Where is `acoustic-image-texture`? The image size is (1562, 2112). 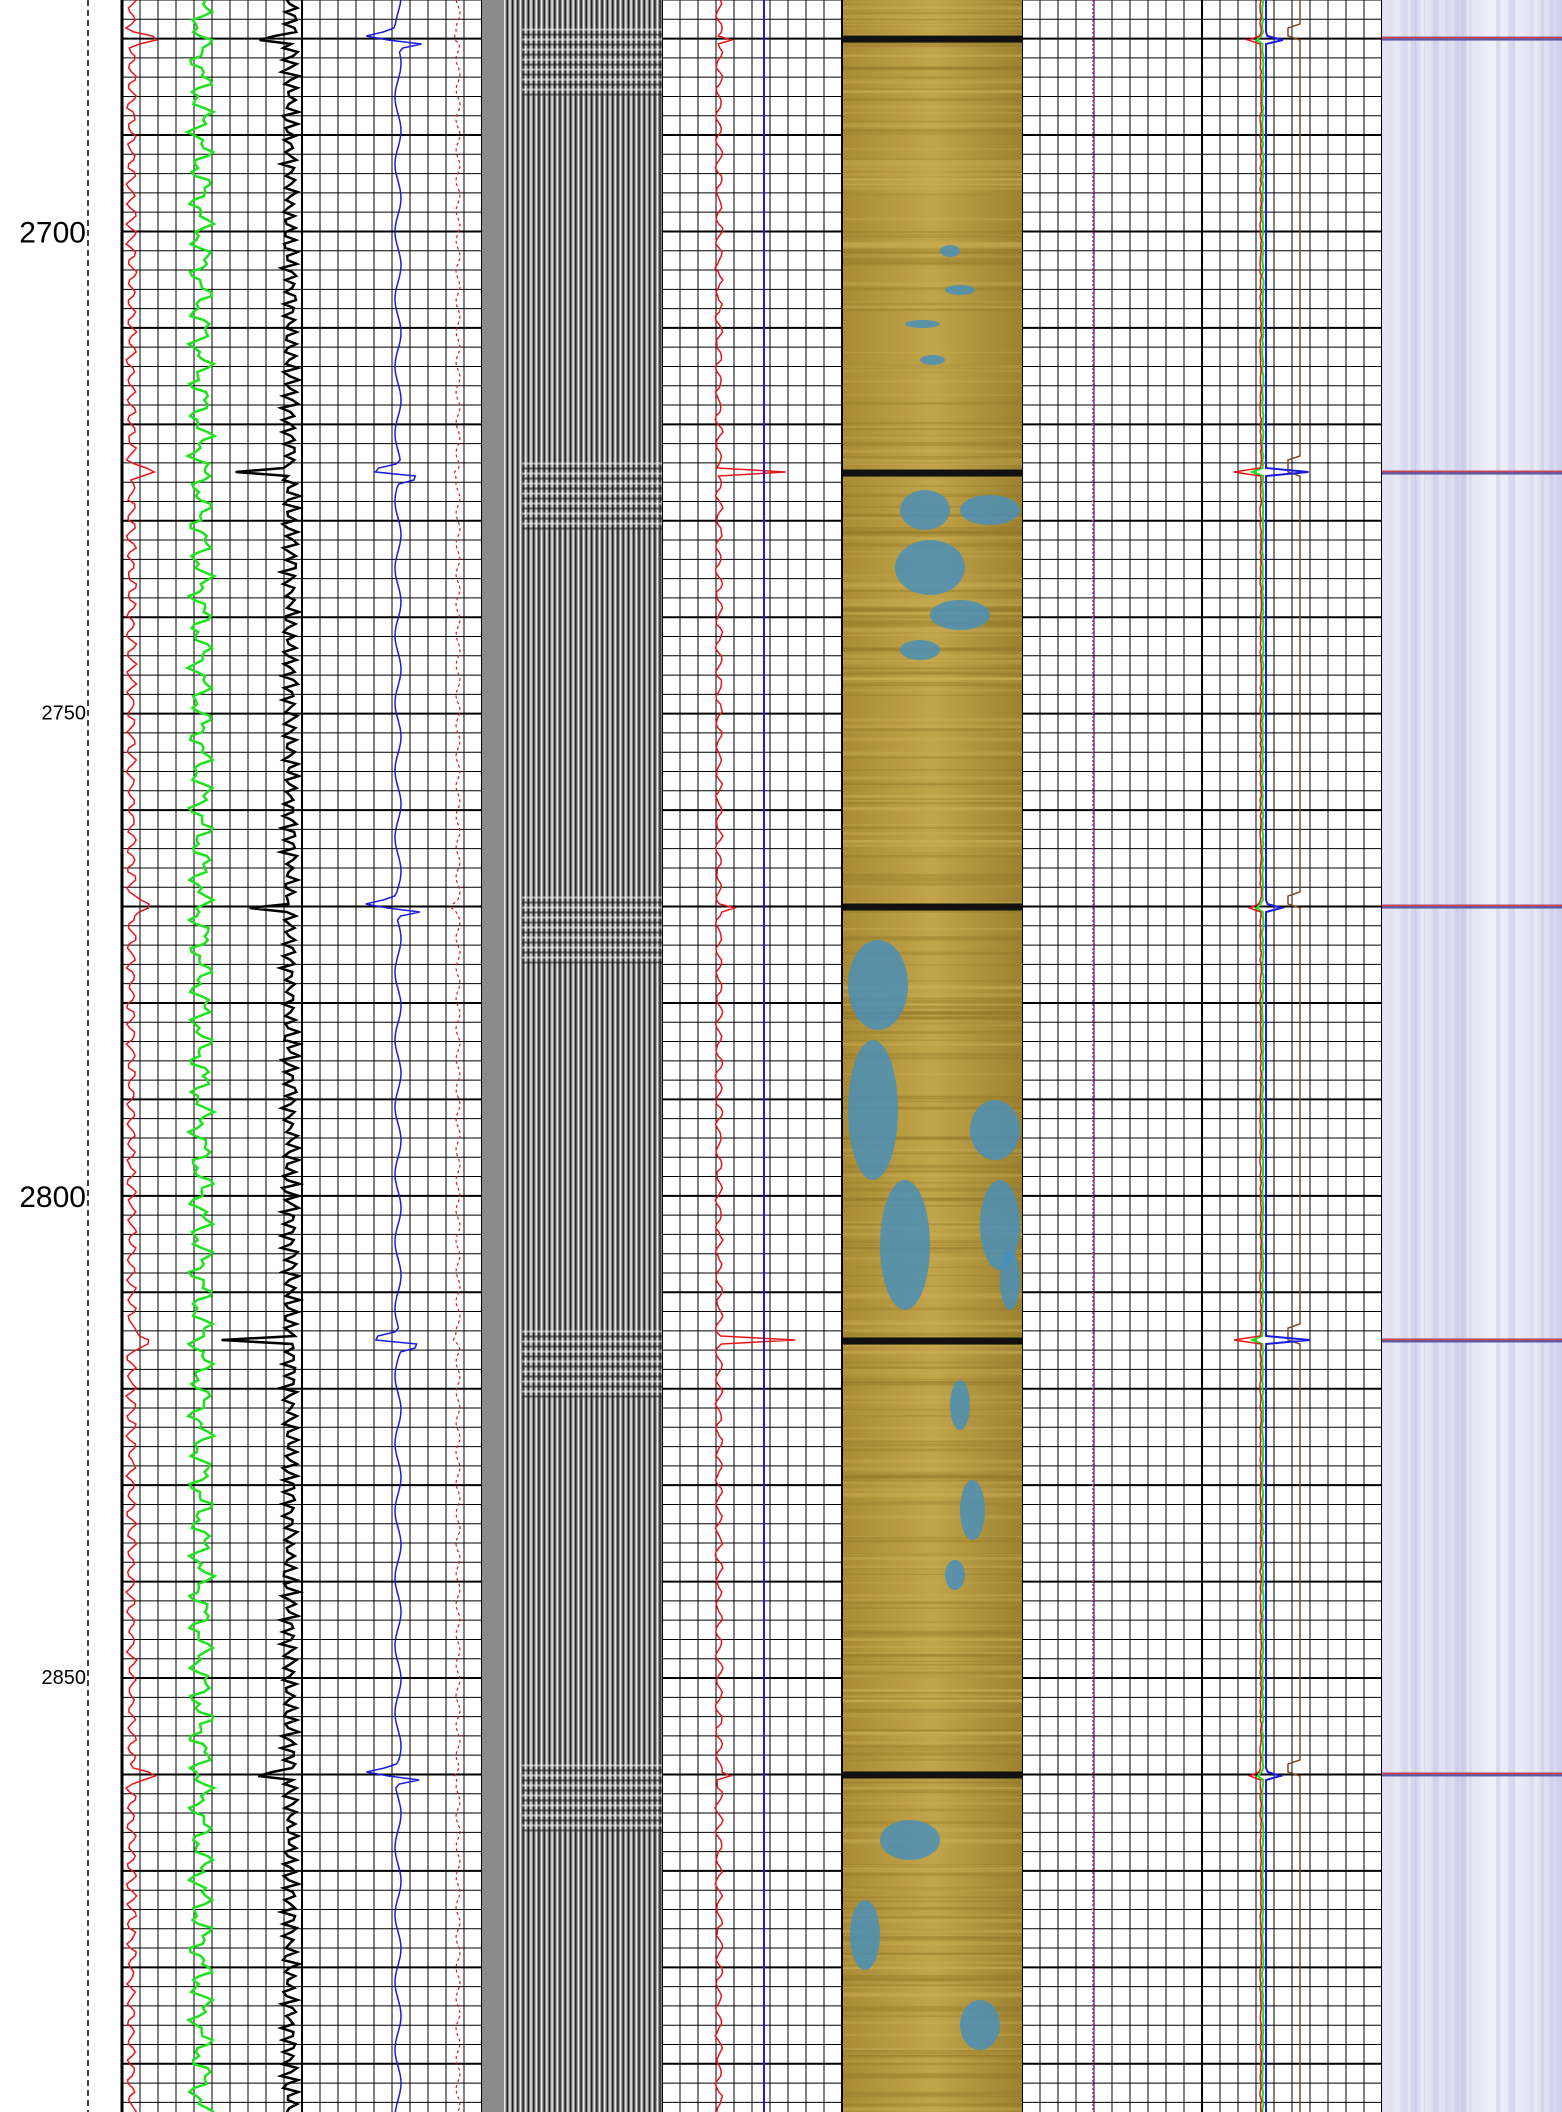
acoustic-image-texture is located at coordinates (932, 1056).